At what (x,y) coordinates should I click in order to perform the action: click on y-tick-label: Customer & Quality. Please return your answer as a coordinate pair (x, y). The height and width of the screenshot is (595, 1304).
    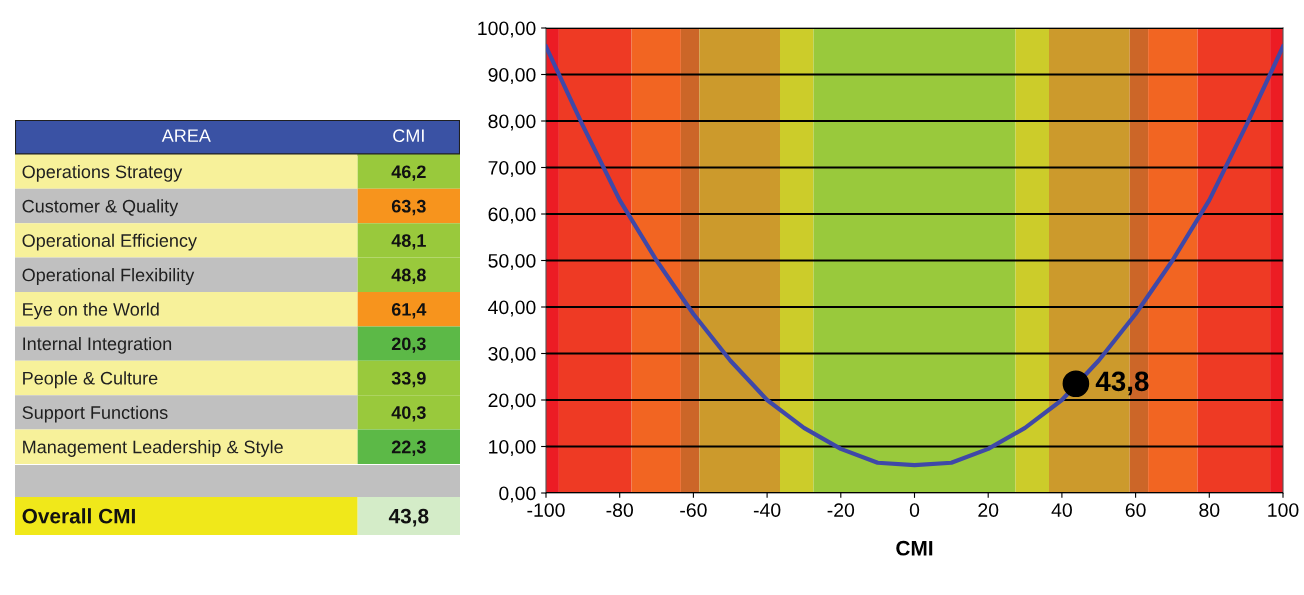
    Looking at the image, I should click on (100, 208).